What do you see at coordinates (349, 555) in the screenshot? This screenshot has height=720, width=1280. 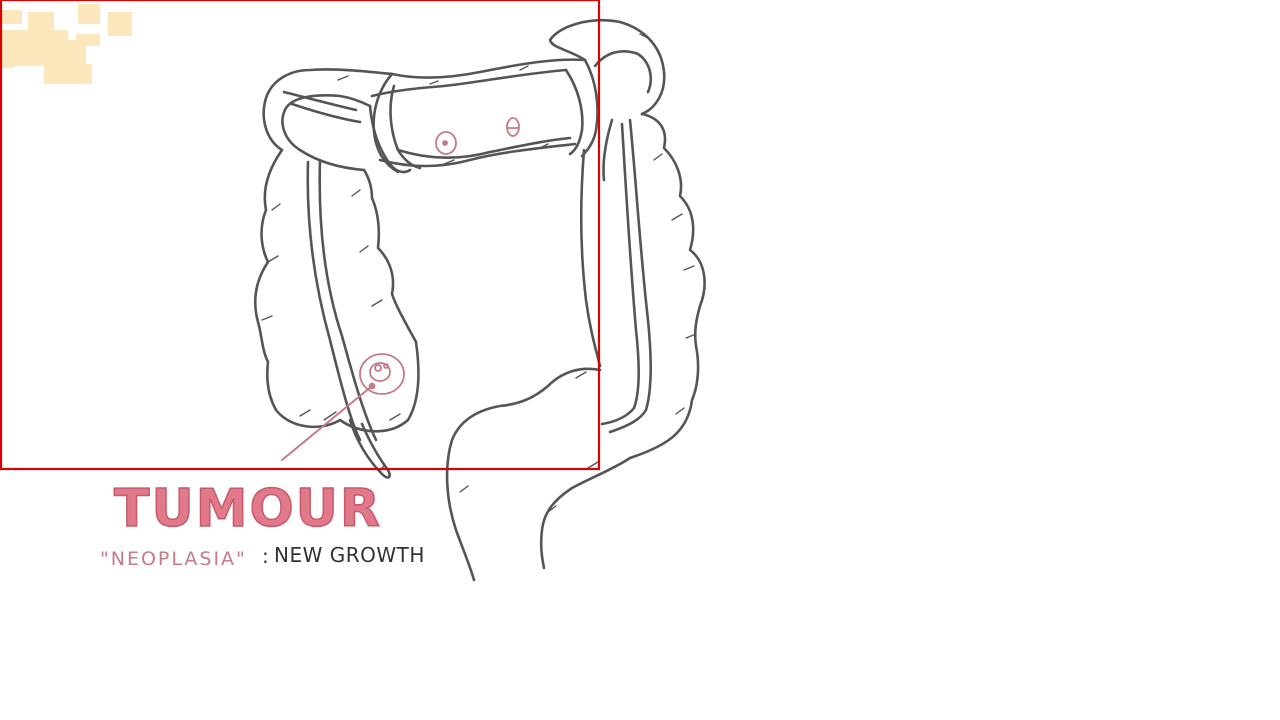 I see `new-growth-label: NEW GROWTH` at bounding box center [349, 555].